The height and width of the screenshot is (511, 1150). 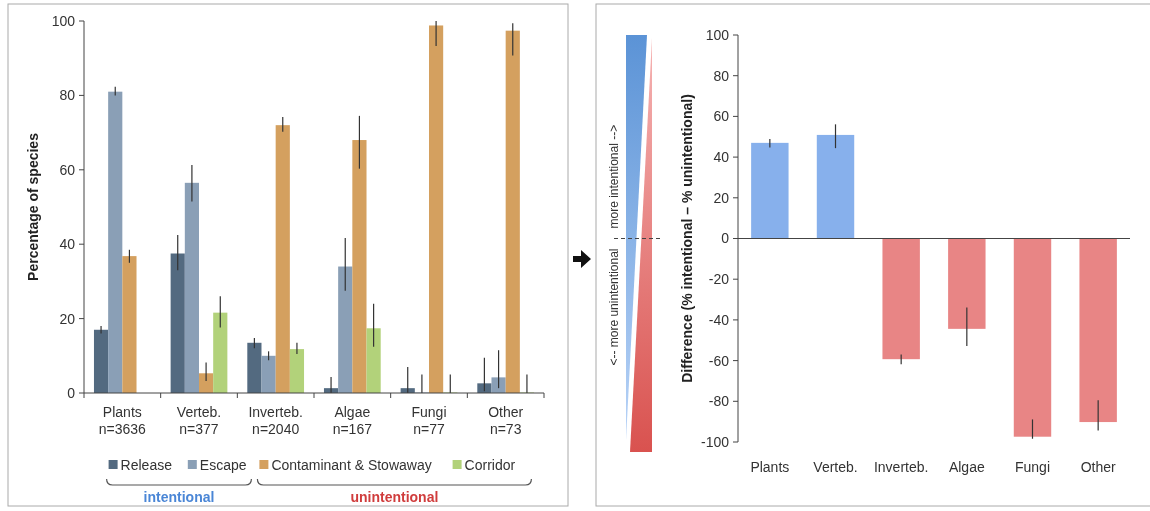 I want to click on x-tick-label: Other n=73, so click(x=506, y=420).